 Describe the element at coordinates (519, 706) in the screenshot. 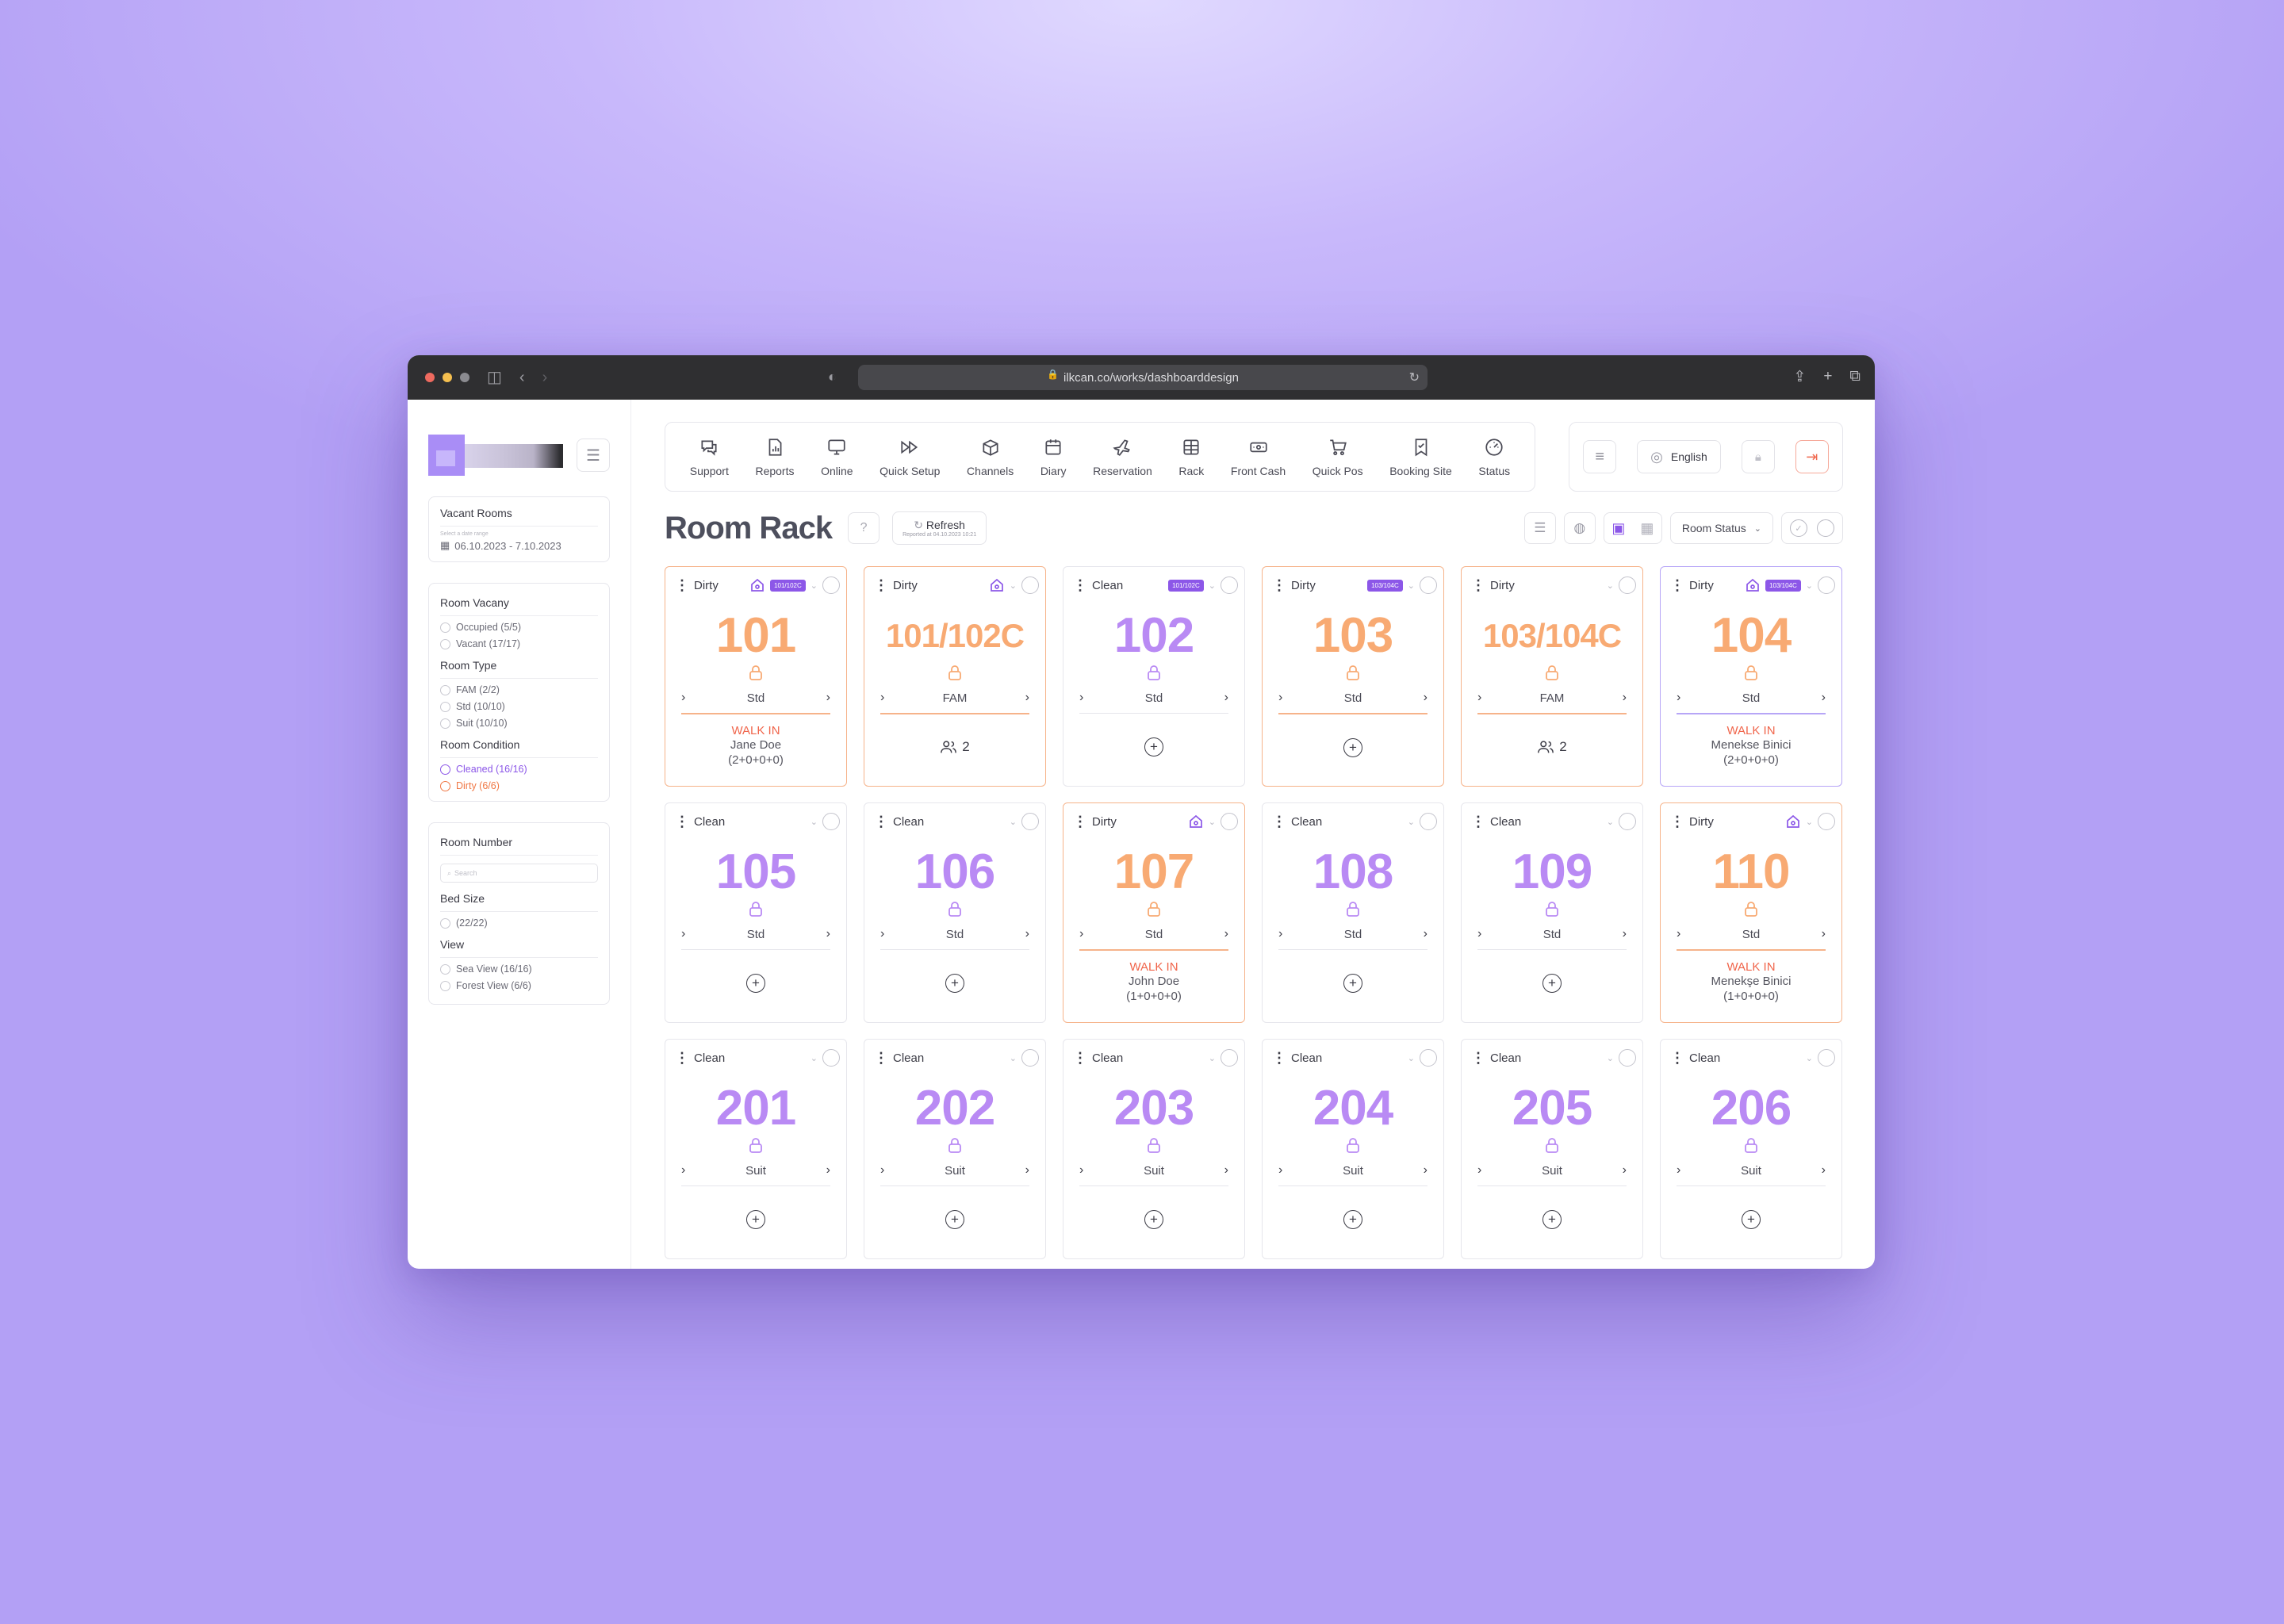

I see `filter-option: Std (10/10)` at that location.